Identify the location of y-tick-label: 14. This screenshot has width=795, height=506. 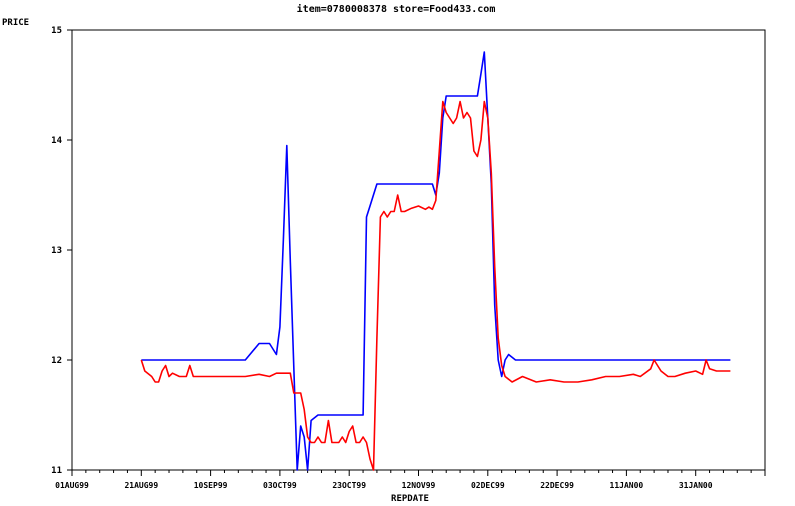
(56, 141).